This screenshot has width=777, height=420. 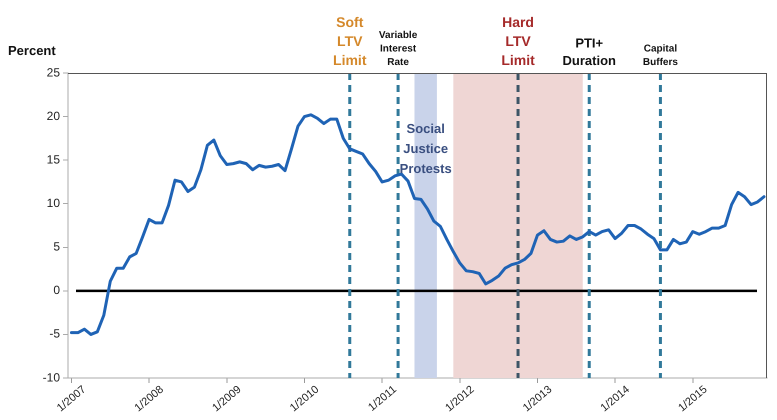 What do you see at coordinates (426, 148) in the screenshot?
I see `band-label: Social Justice Protests` at bounding box center [426, 148].